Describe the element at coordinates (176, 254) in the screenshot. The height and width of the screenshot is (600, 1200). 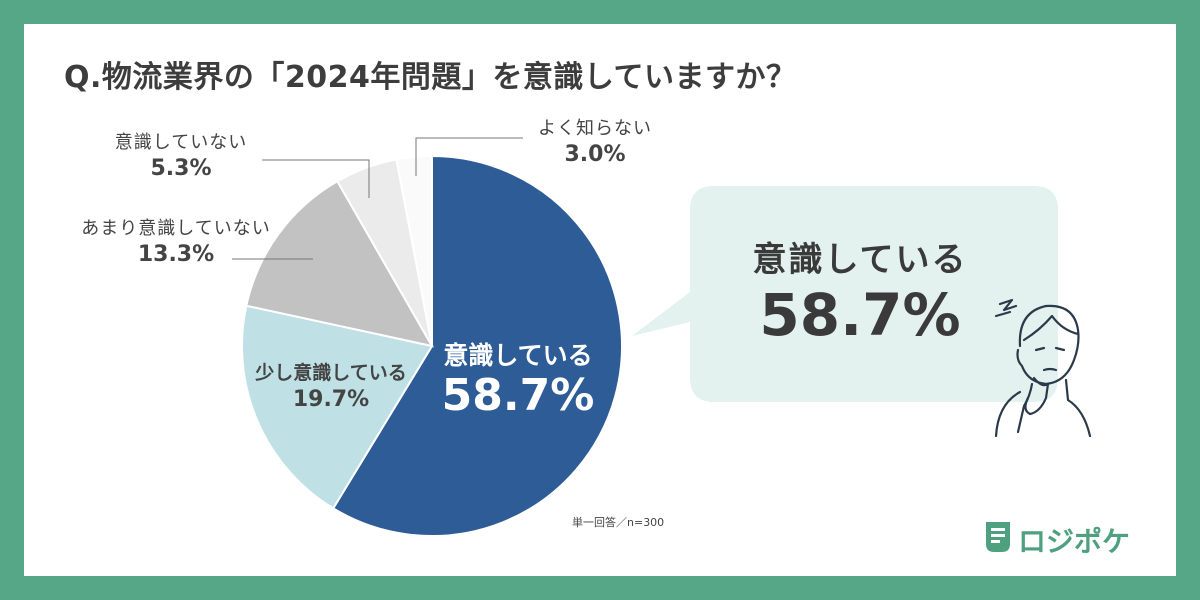
I see `slice-label-somewhat-not-aware-value: 13.3%` at that location.